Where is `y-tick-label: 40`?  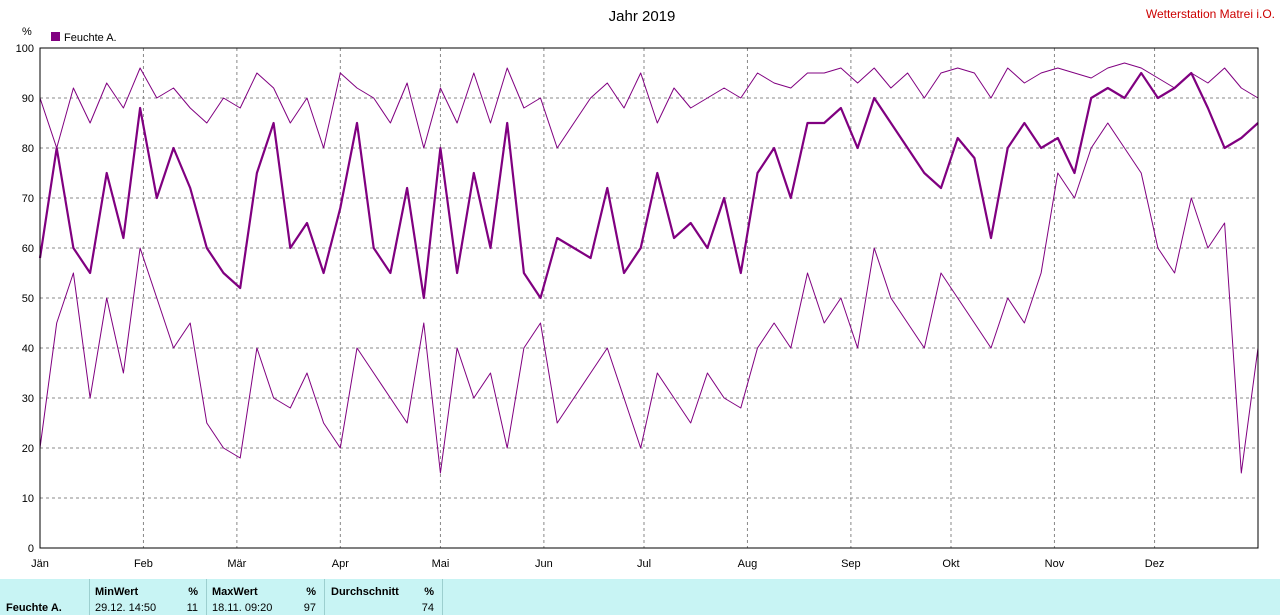 y-tick-label: 40 is located at coordinates (28, 349).